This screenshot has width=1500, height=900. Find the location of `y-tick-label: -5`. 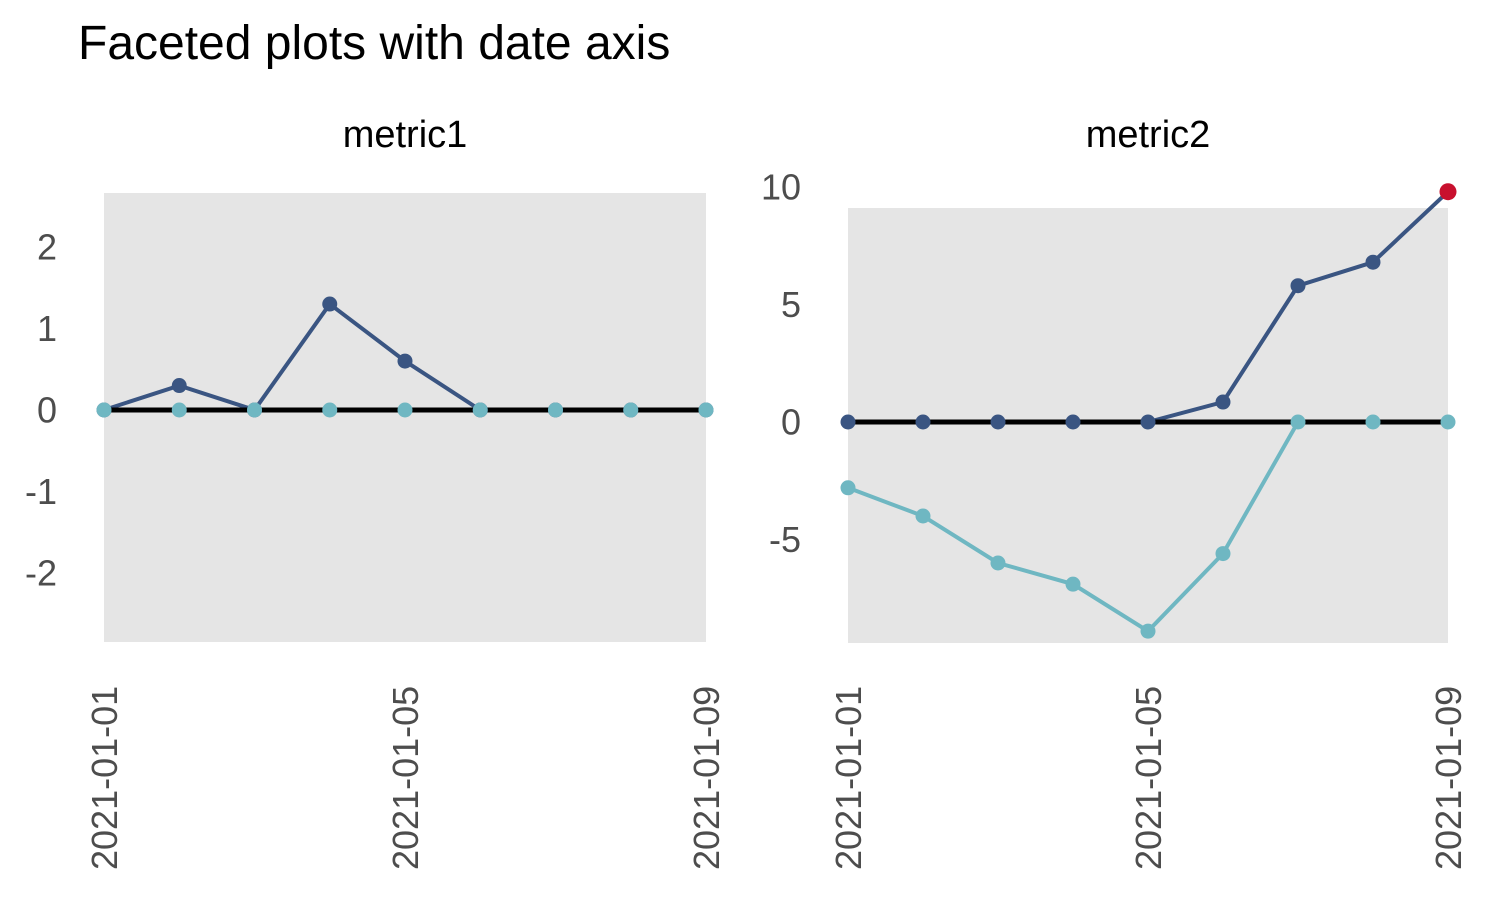

y-tick-label: -5 is located at coordinates (785, 539).